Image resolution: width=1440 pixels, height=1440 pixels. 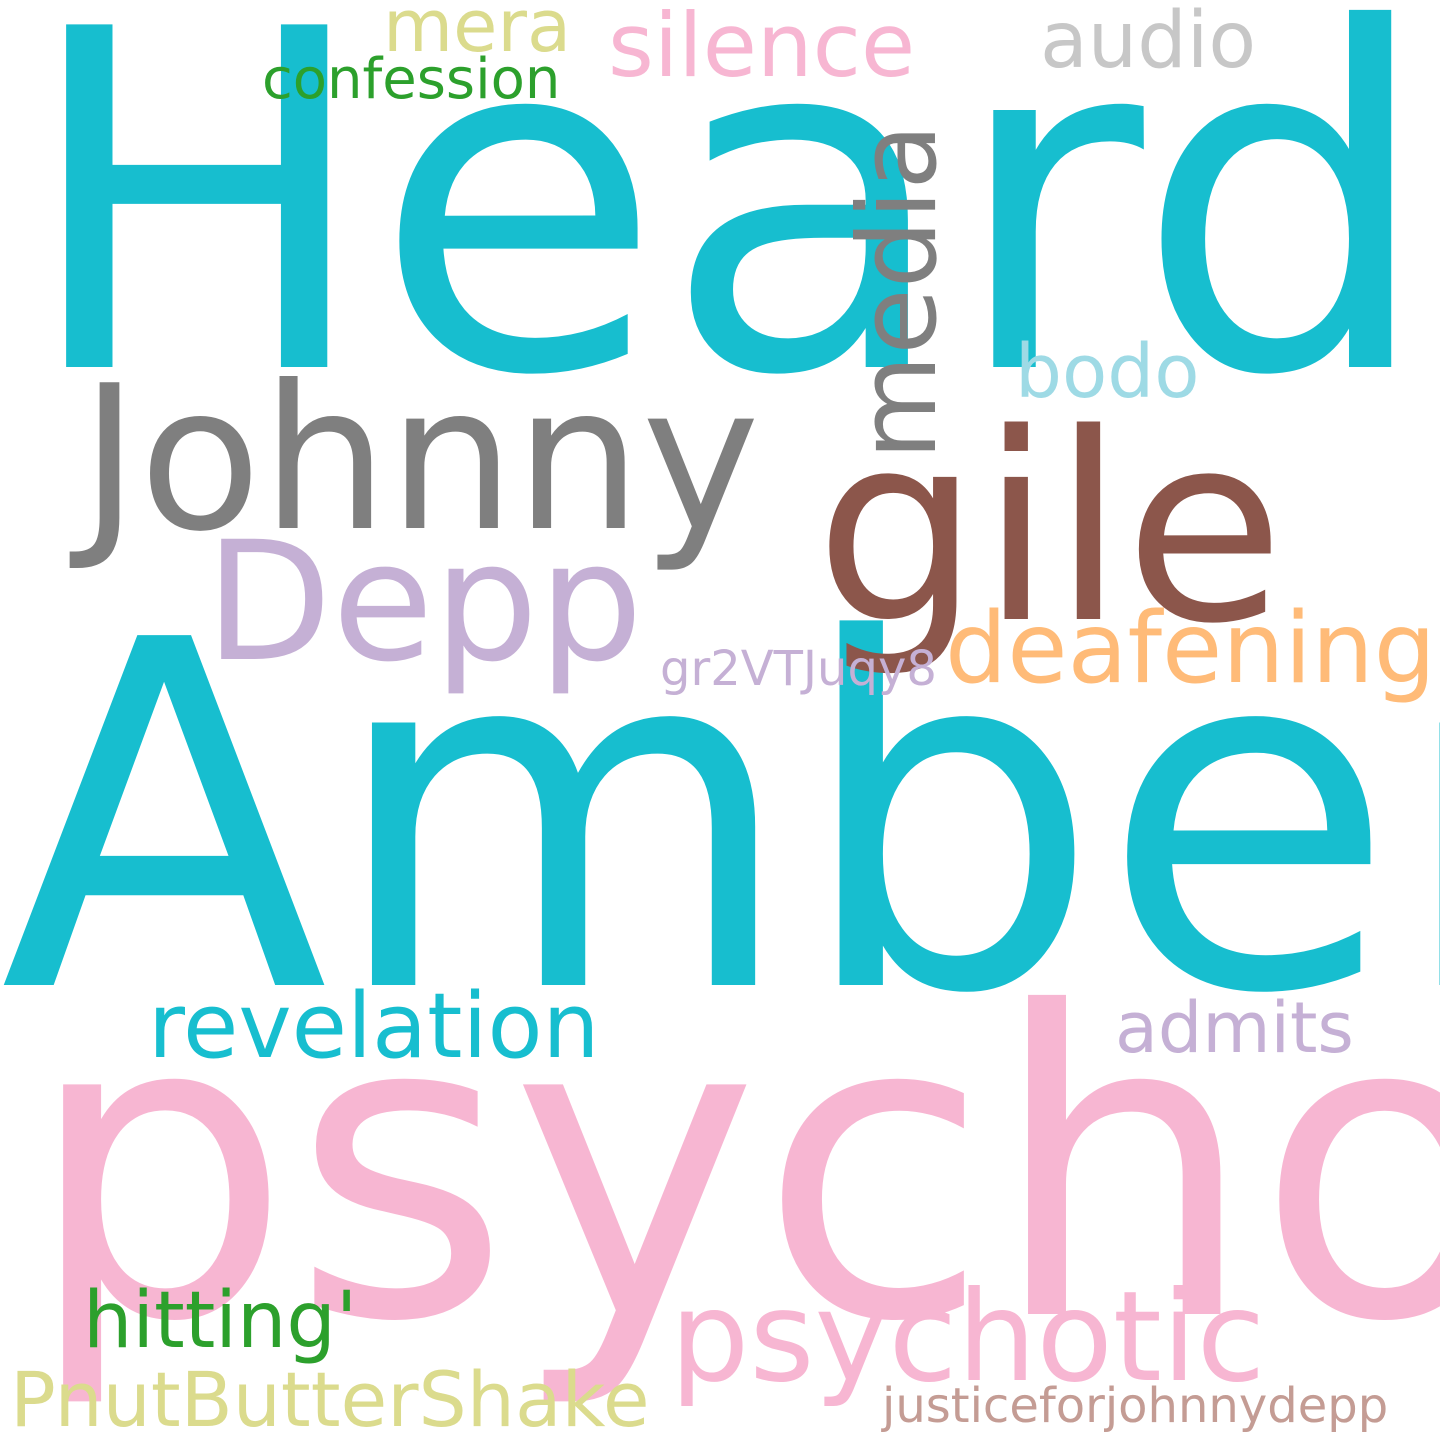 I want to click on word-johnny: Johnny, so click(x=420, y=459).